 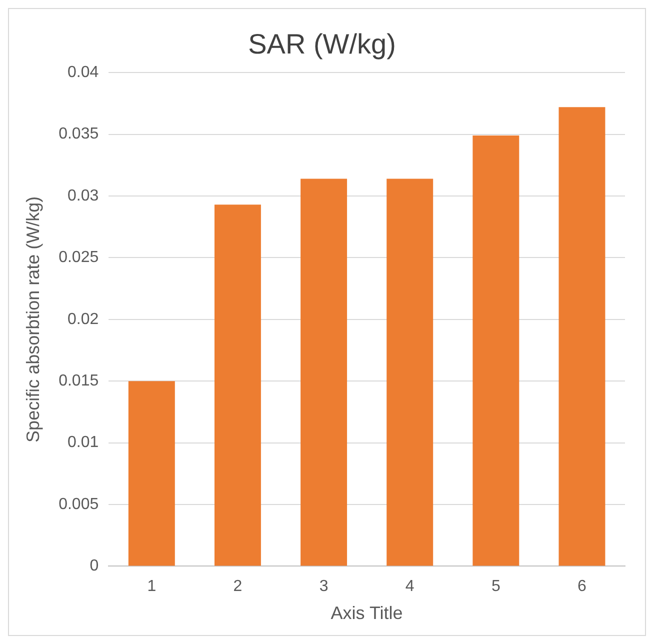 I want to click on y-axis-title: Specific absorbtion rate (W/kg), so click(x=32, y=319).